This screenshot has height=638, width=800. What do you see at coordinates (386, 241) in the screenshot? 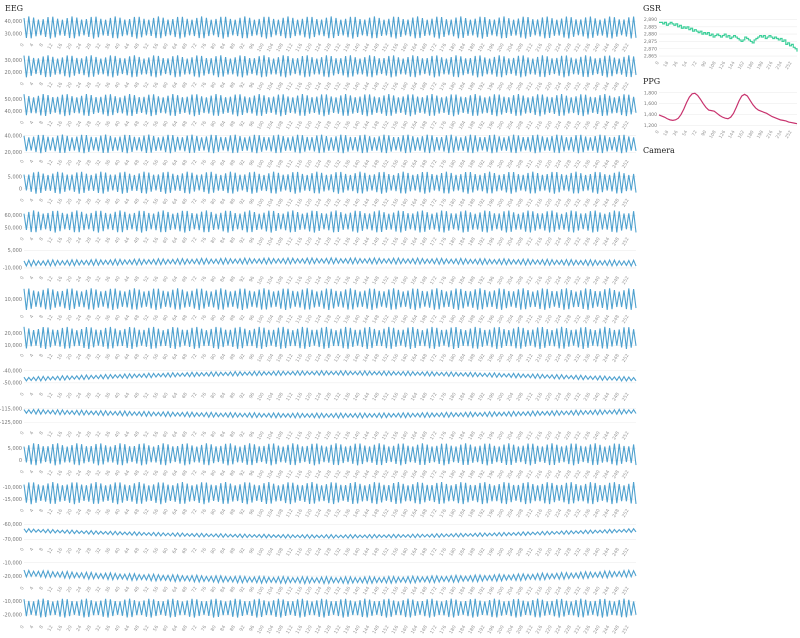
I see `eeg-x-tick-label: 152` at bounding box center [386, 241].